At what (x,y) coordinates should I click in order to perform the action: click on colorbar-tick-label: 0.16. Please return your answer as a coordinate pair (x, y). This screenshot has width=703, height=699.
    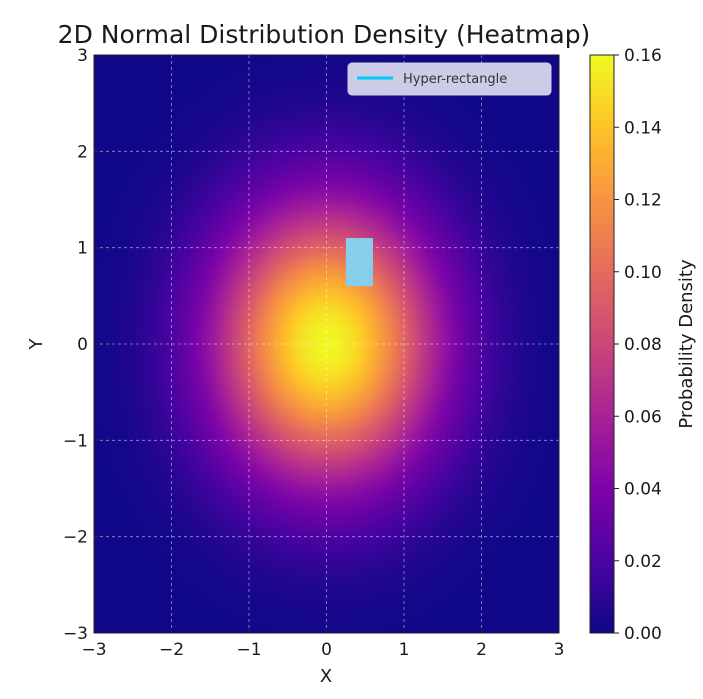
    Looking at the image, I should click on (643, 56).